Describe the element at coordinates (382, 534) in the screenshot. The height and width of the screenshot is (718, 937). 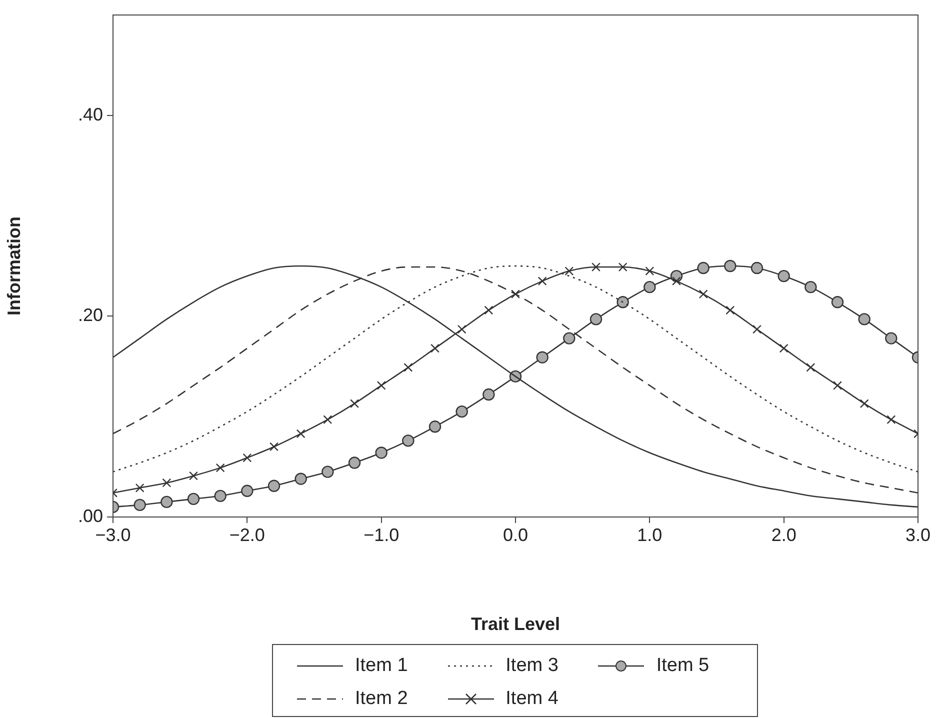
I see `x-tick-label: −1.0` at that location.